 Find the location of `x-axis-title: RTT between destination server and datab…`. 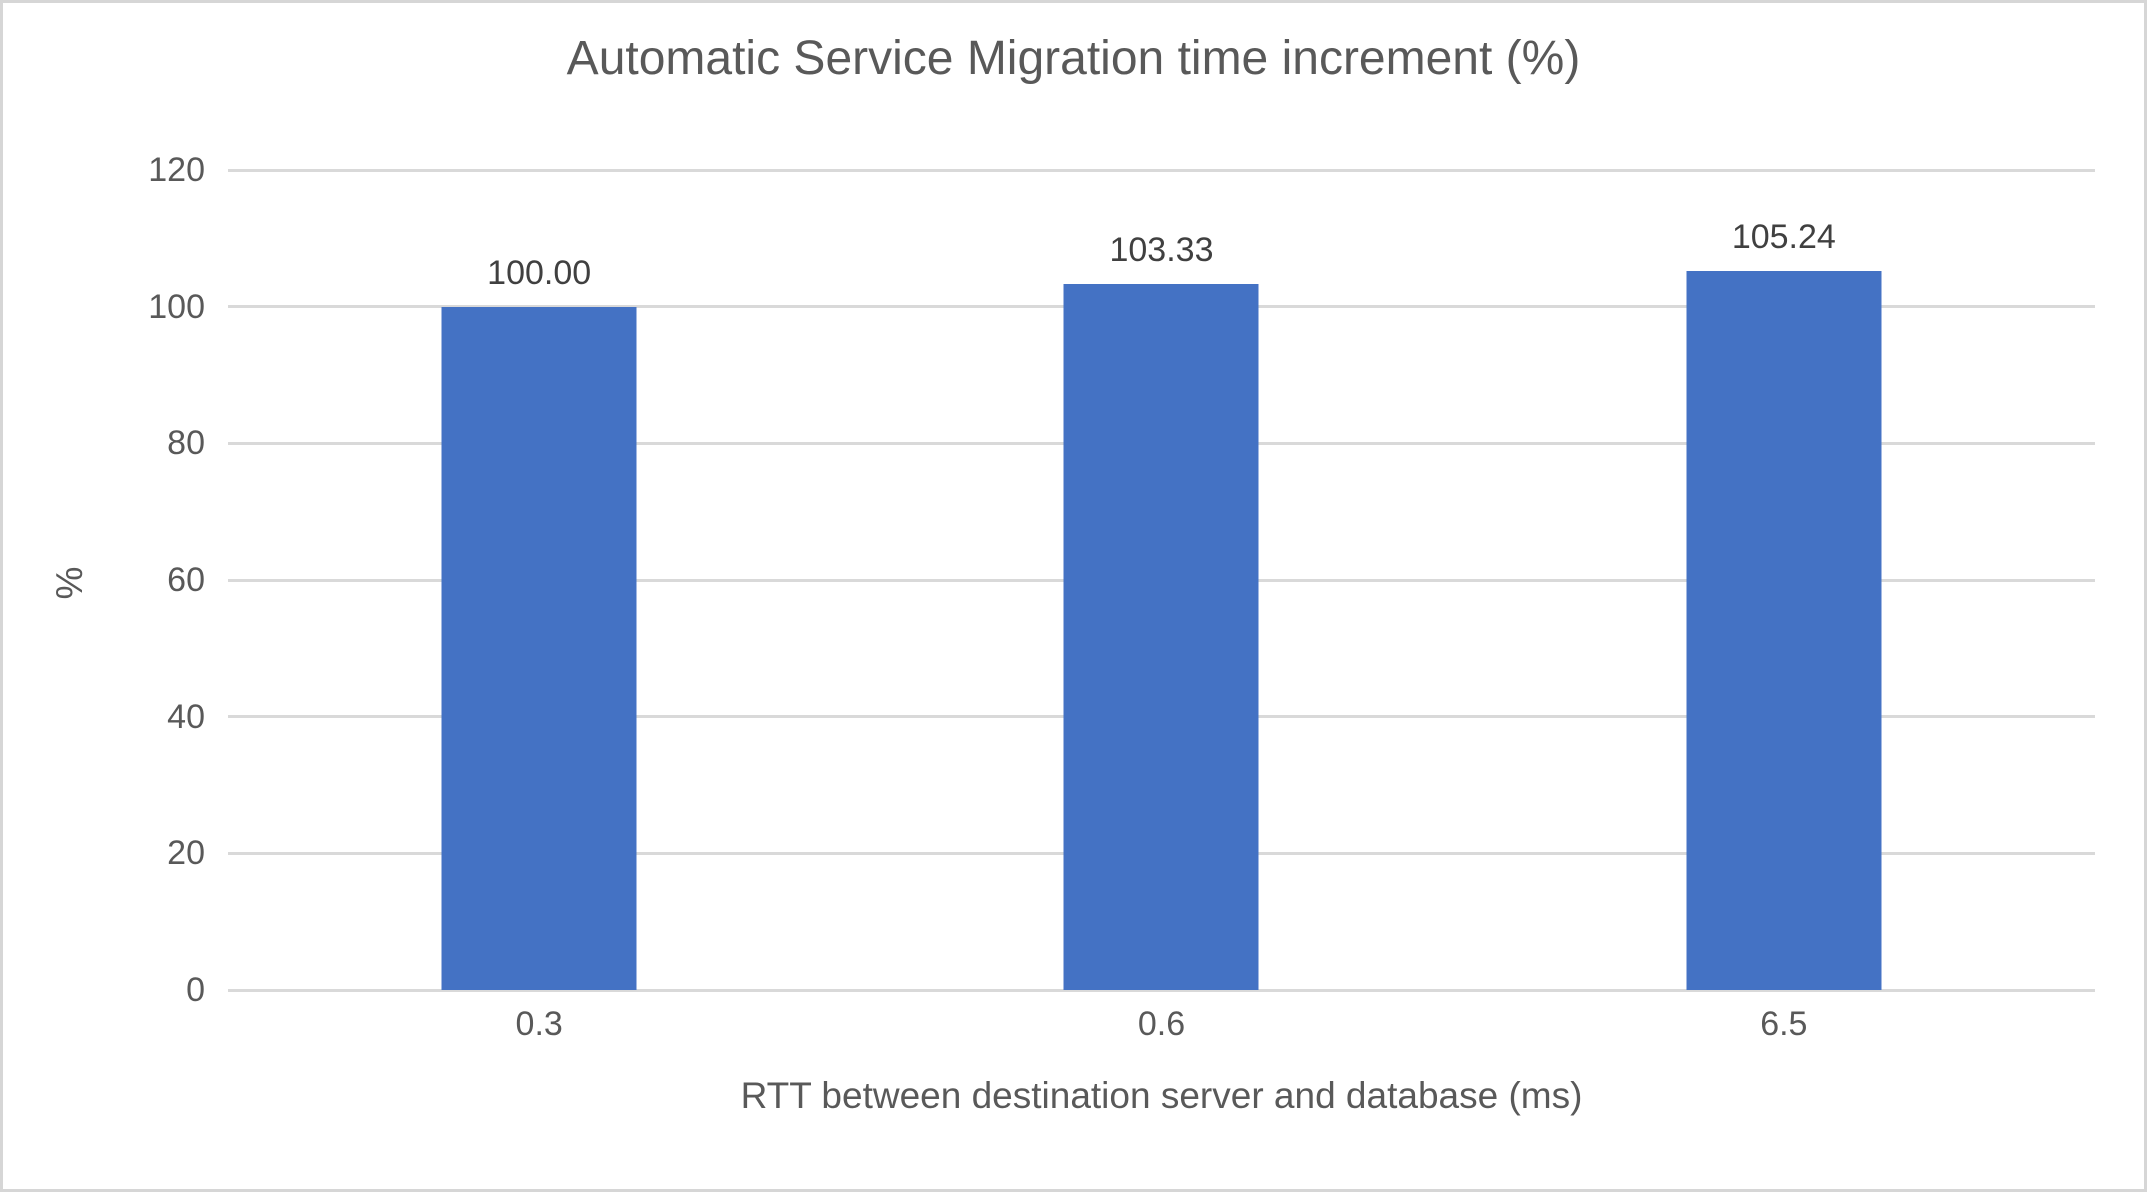

x-axis-title: RTT between destination server and datab… is located at coordinates (1161, 1095).